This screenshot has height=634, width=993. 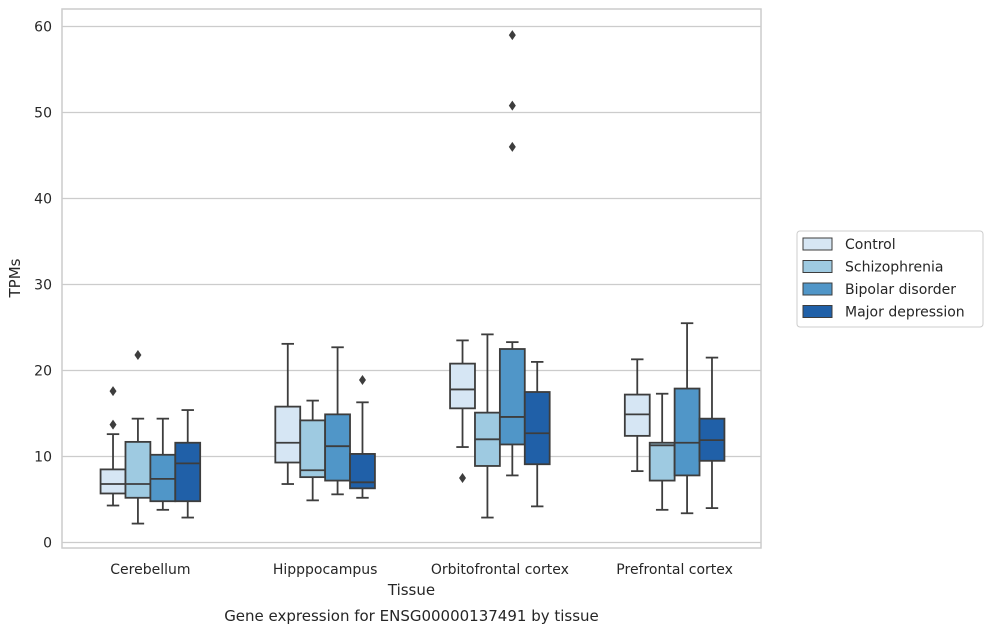 I want to click on y-axis-label: TPMs, so click(x=15, y=278).